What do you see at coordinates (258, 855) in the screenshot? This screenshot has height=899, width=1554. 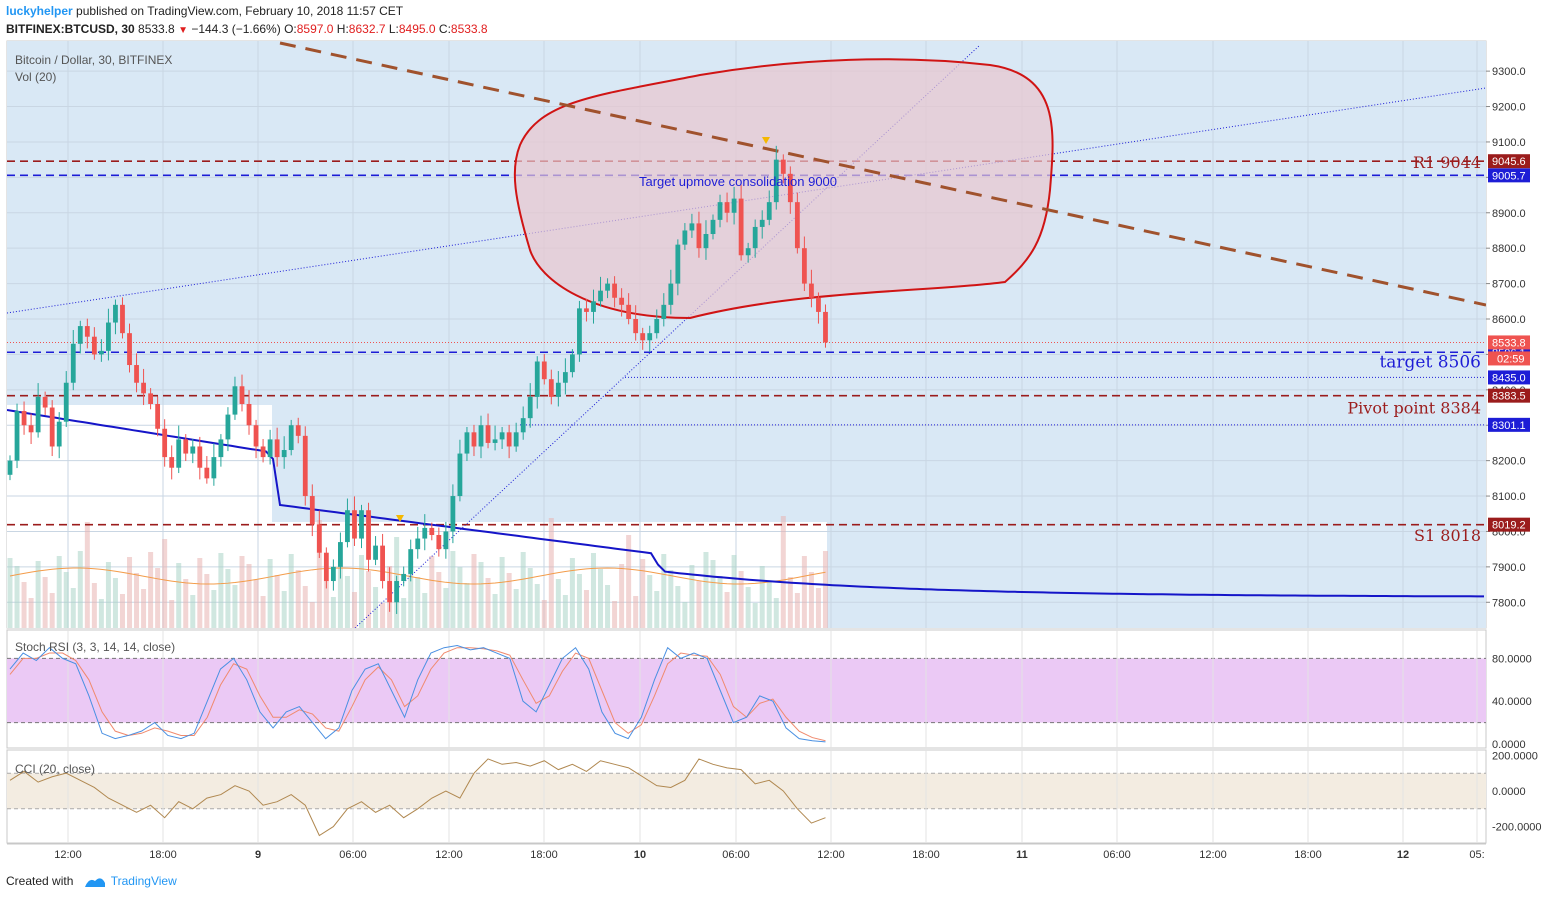 I see `time-tick-label: 9` at bounding box center [258, 855].